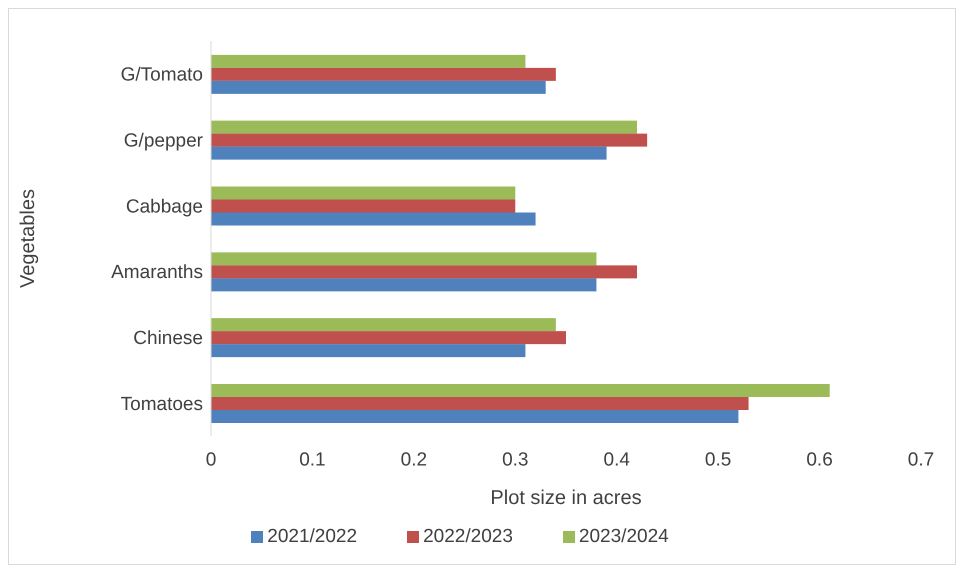  Describe the element at coordinates (819, 459) in the screenshot. I see `x-tick-label: 0.6` at that location.